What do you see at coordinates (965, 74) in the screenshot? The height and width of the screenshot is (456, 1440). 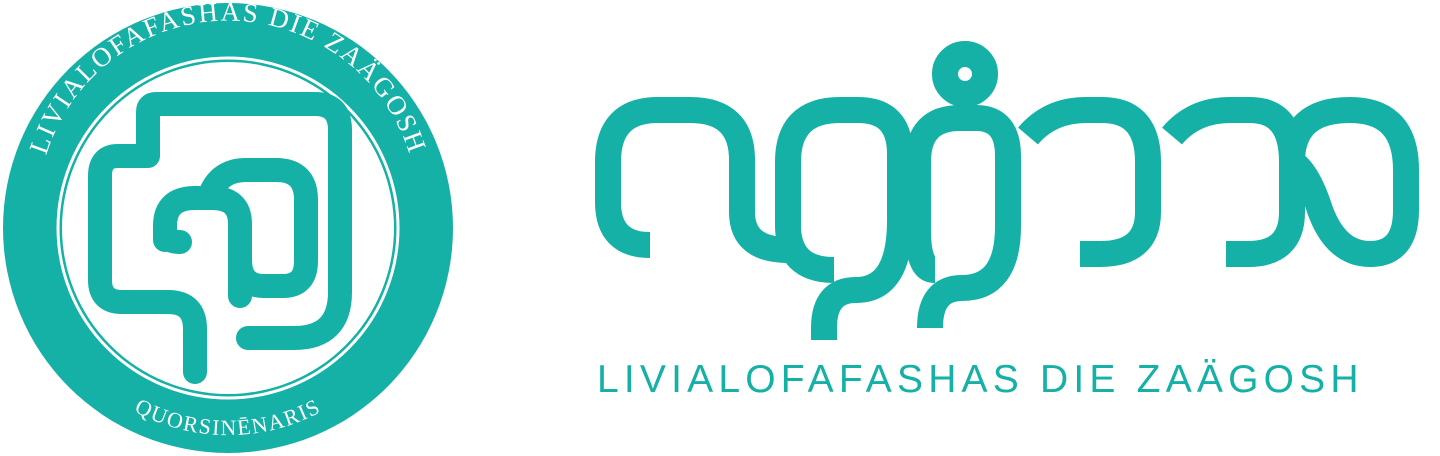 I see `wordmark-glyph-3-loop` at bounding box center [965, 74].